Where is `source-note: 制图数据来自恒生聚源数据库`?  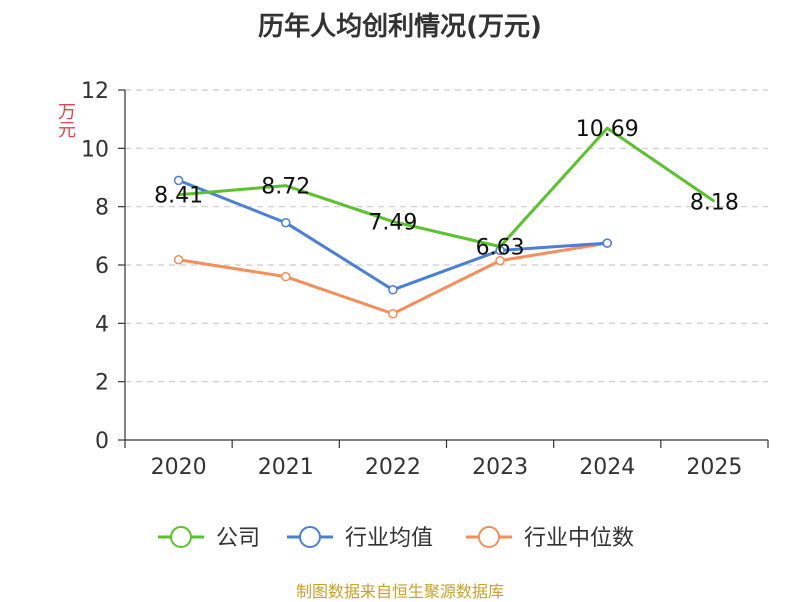 source-note: 制图数据来自恒生聚源数据库 is located at coordinates (399, 591).